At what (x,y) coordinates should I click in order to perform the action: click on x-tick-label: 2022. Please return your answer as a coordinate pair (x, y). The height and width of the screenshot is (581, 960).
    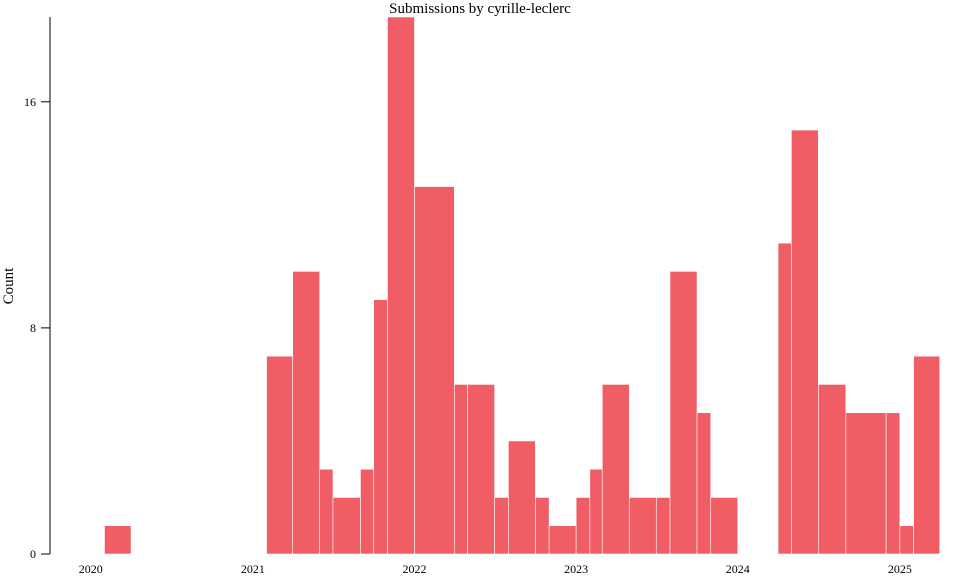
    Looking at the image, I should click on (414, 569).